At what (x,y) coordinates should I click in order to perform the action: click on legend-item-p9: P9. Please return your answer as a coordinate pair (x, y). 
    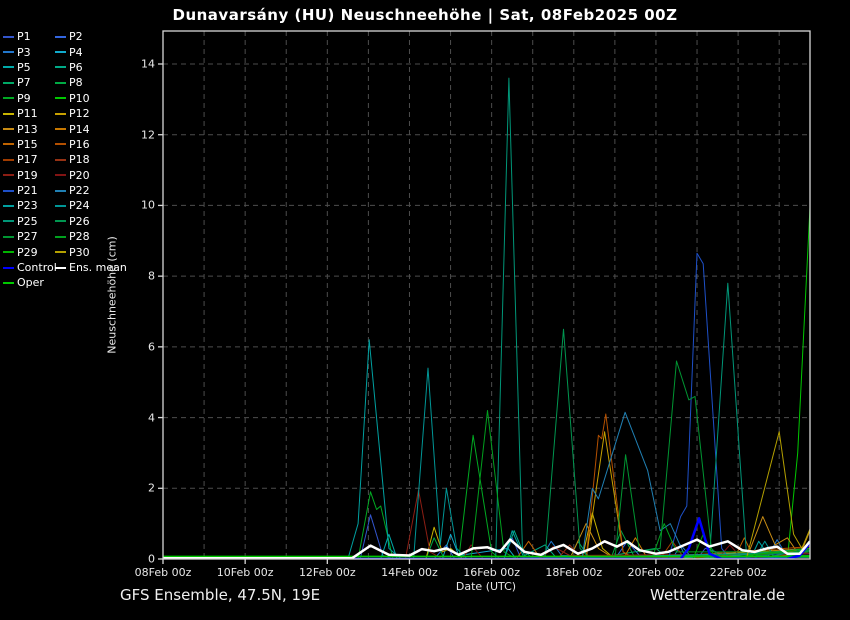
    Looking at the image, I should click on (29, 98).